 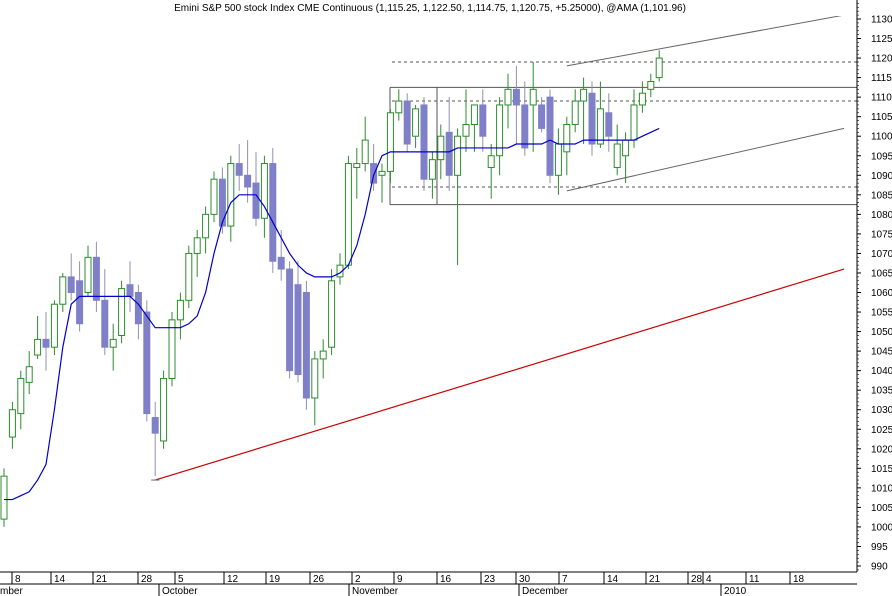 I want to click on y-tick-label: 1125, so click(x=881, y=39).